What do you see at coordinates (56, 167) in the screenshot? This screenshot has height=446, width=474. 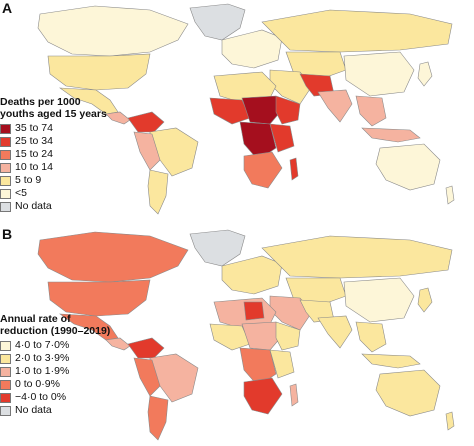 I see `legend-item: 10 to 14` at bounding box center [56, 167].